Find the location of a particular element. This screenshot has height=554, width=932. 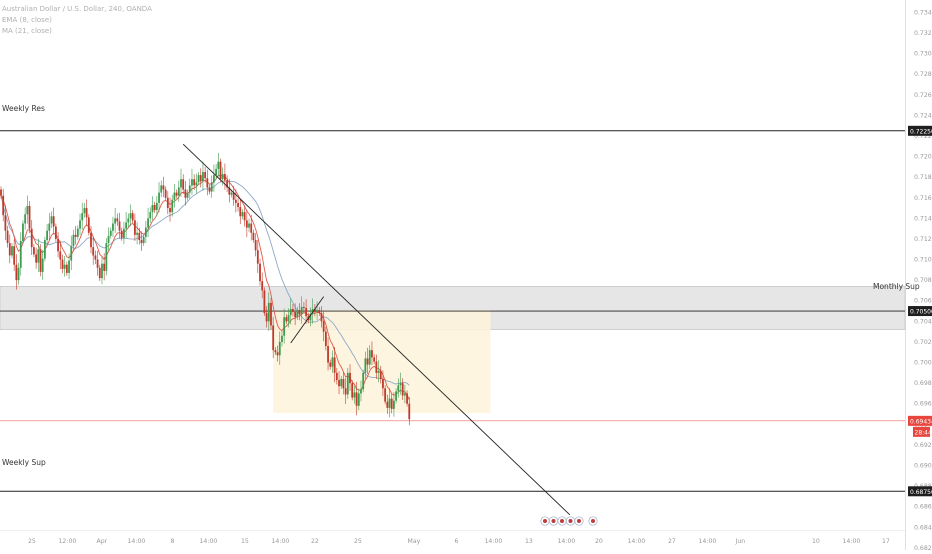

y-tick-label: 0.71600 is located at coordinates (923, 198).